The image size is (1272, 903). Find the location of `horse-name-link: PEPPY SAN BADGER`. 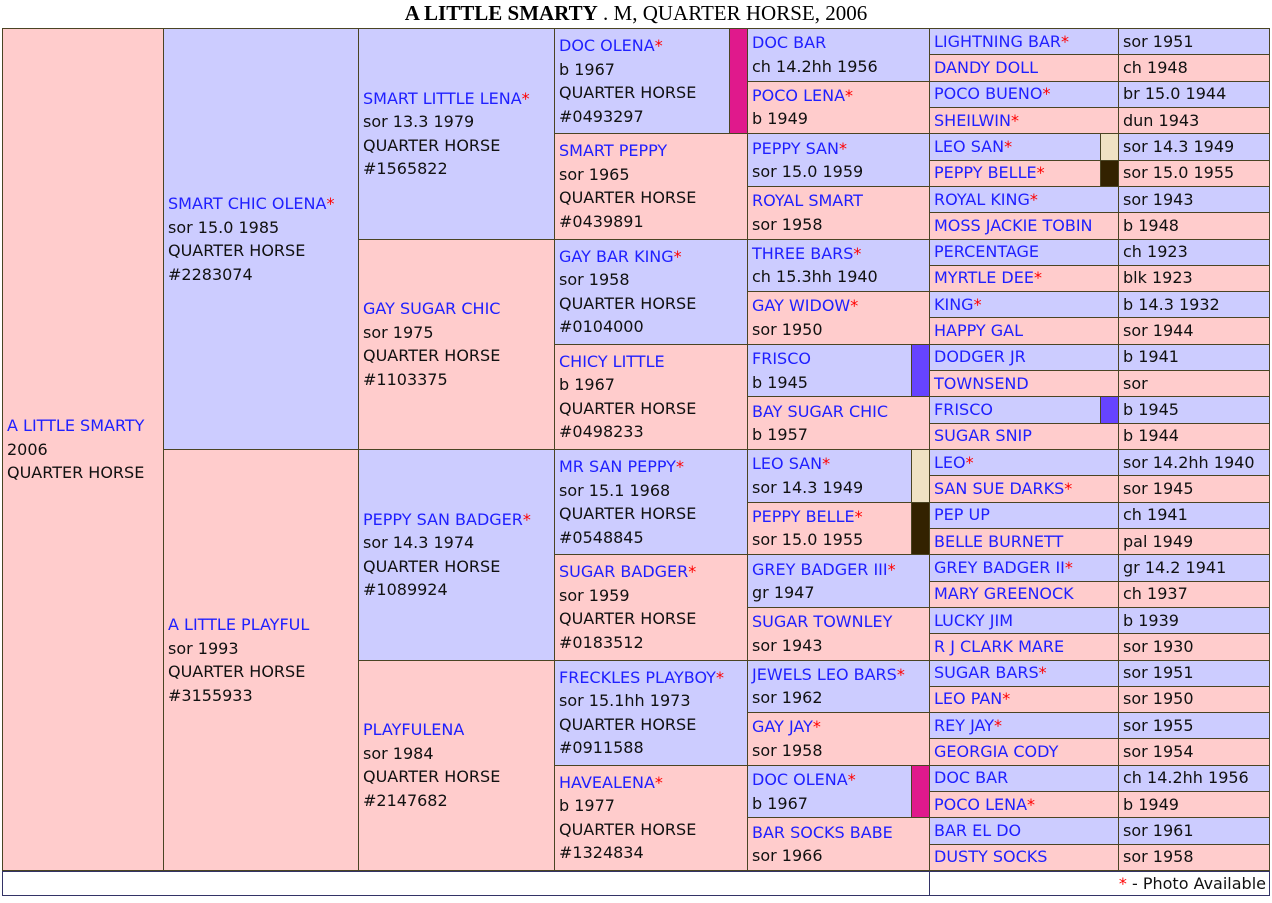

horse-name-link: PEPPY SAN BADGER is located at coordinates (443, 519).